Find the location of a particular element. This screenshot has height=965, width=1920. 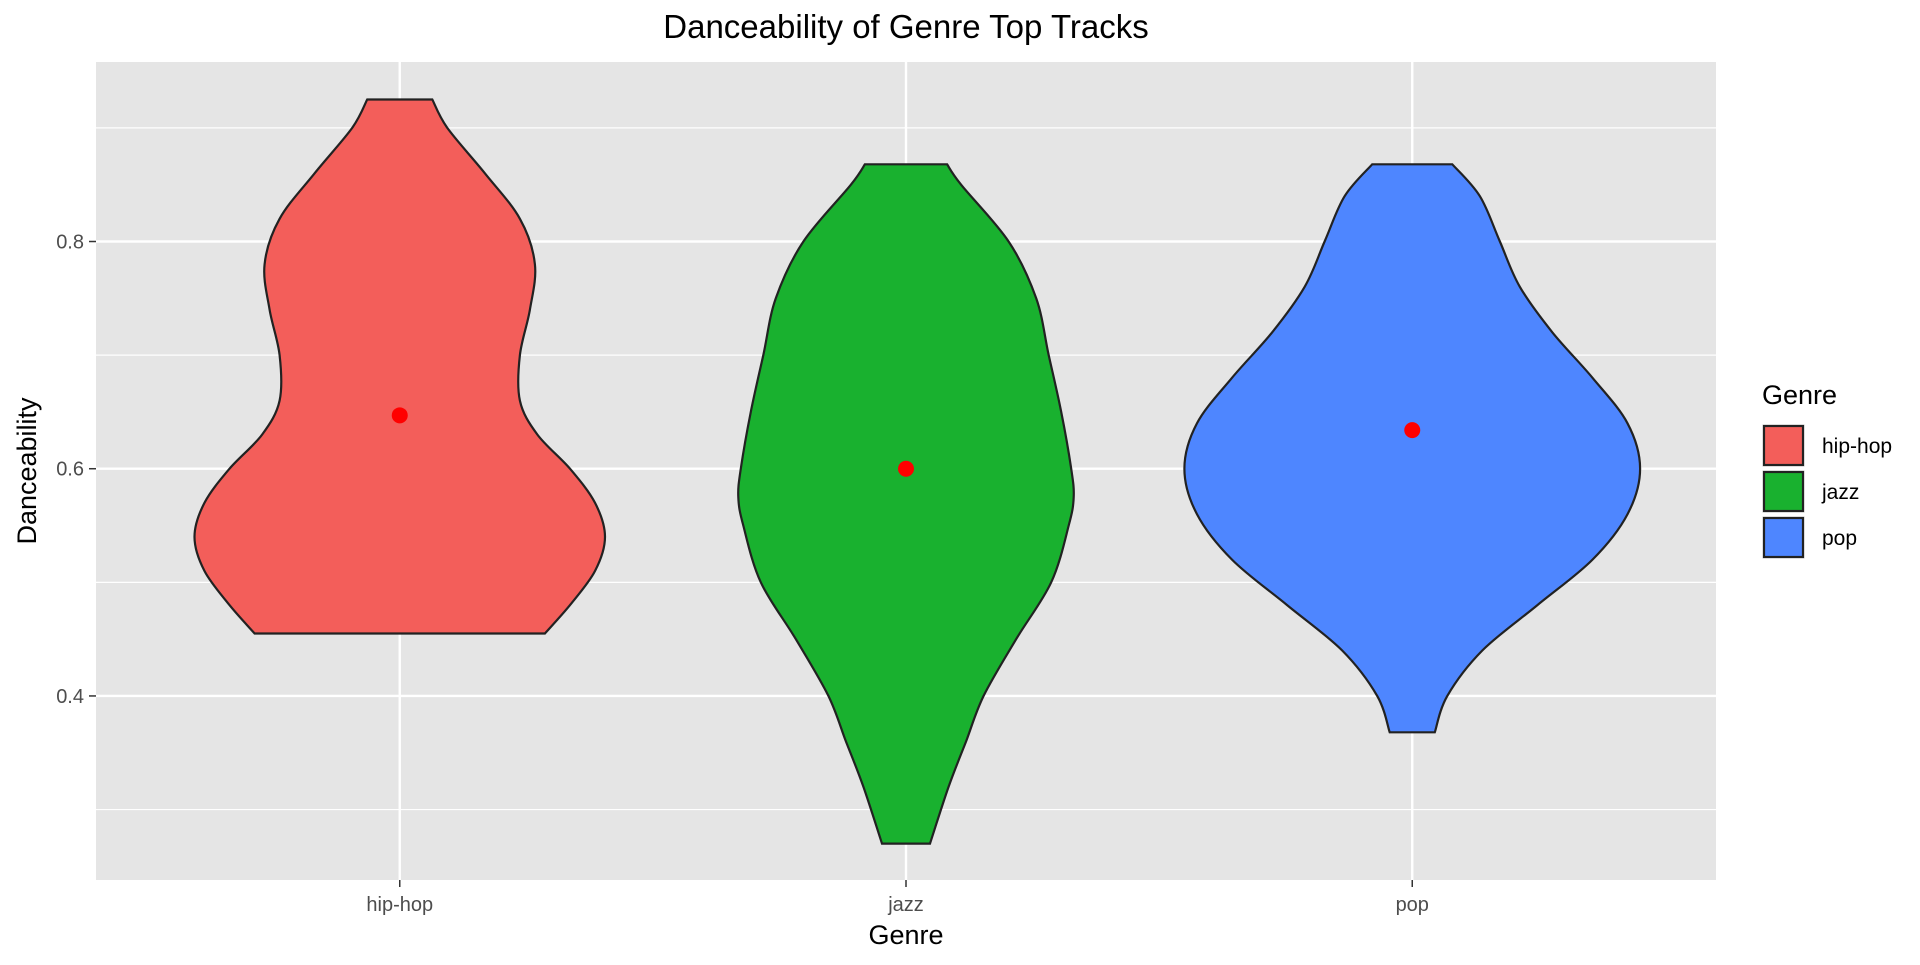

legend: Genre hip-hop jazz pop is located at coordinates (1827, 469).